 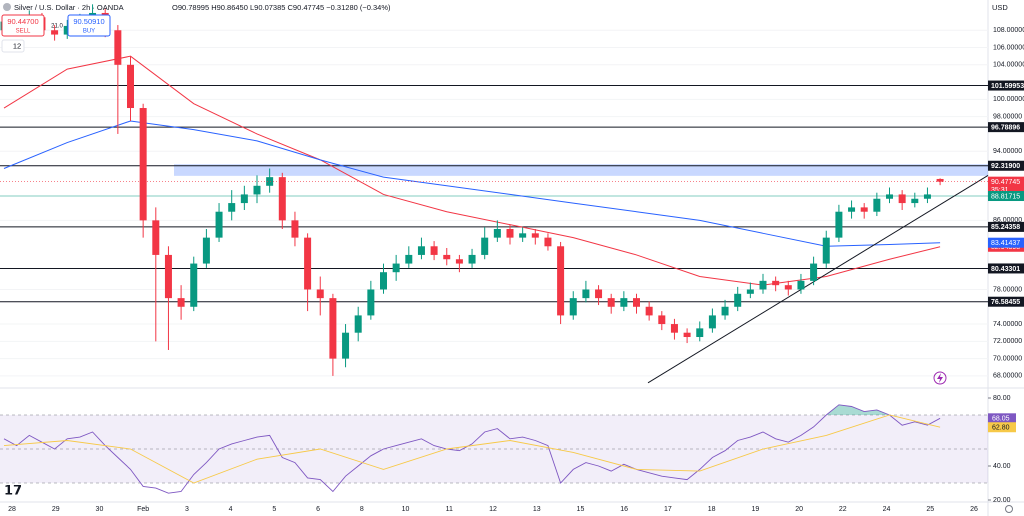 What do you see at coordinates (1007, 117) in the screenshot?
I see `y-tick-label: 98.00000` at bounding box center [1007, 117].